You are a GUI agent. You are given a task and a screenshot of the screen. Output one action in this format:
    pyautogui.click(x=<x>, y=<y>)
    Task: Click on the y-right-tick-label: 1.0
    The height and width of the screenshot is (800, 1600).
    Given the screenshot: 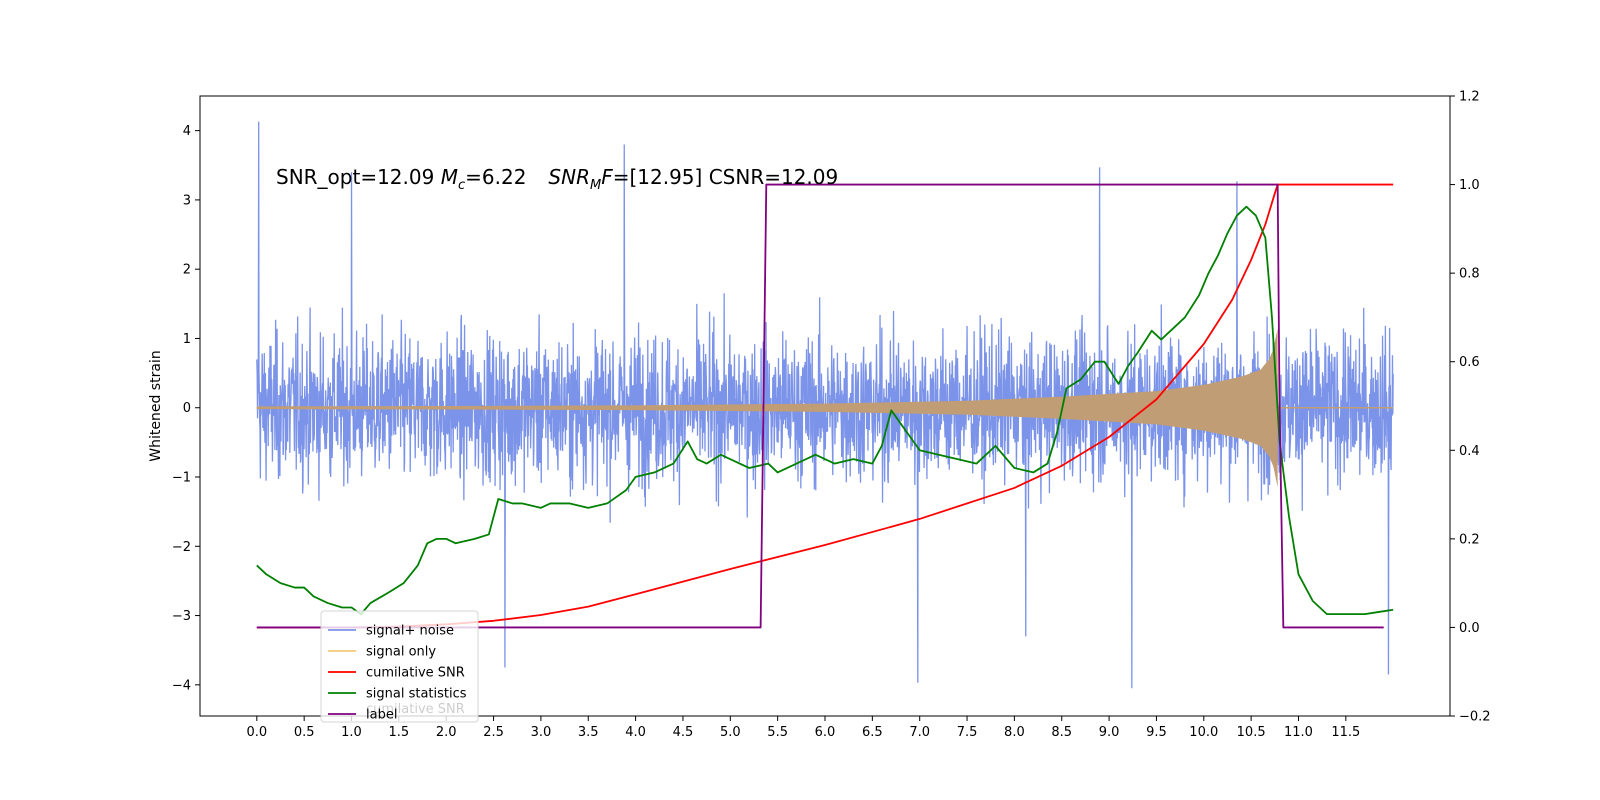 What is the action you would take?
    pyautogui.click(x=1469, y=185)
    